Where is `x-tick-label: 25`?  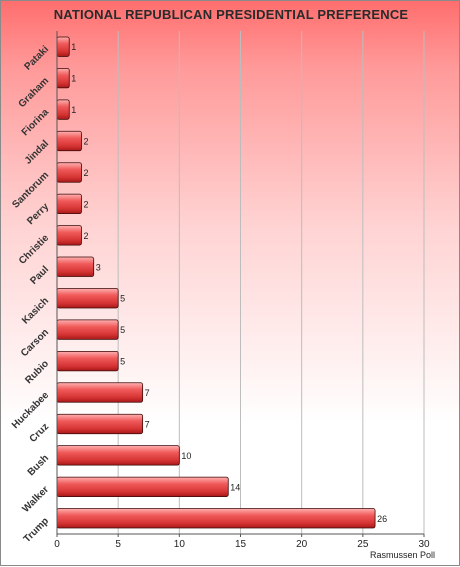 x-tick-label: 25 is located at coordinates (363, 544).